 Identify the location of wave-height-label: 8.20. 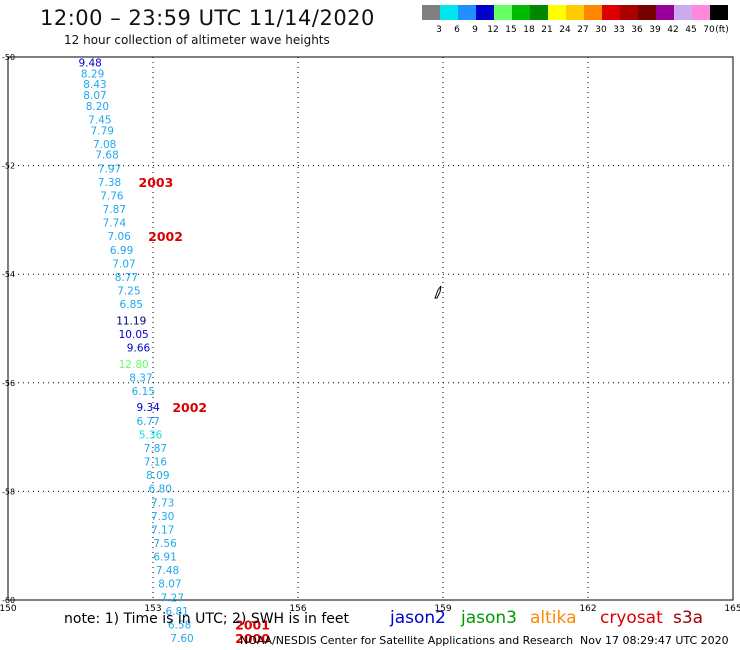
(97, 107).